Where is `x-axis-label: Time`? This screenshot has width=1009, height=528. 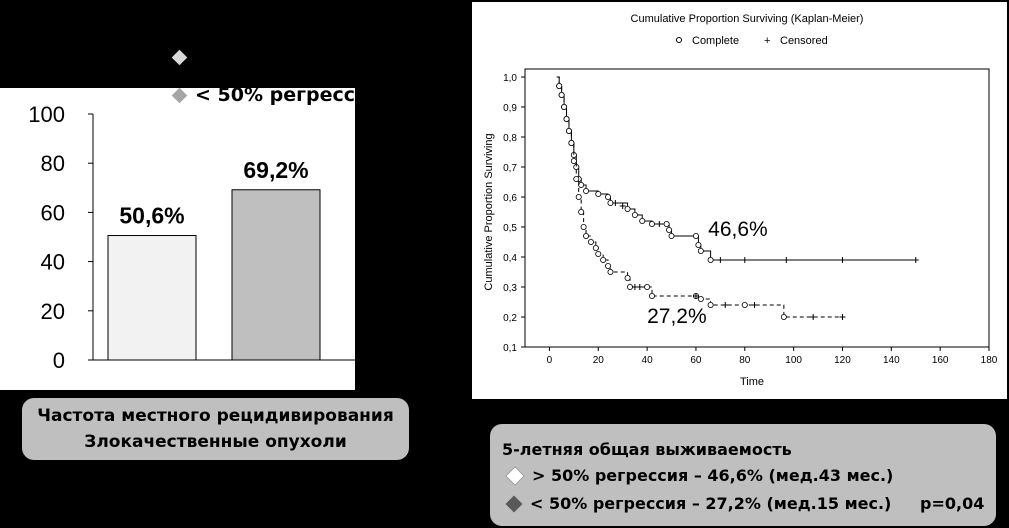 x-axis-label: Time is located at coordinates (752, 382).